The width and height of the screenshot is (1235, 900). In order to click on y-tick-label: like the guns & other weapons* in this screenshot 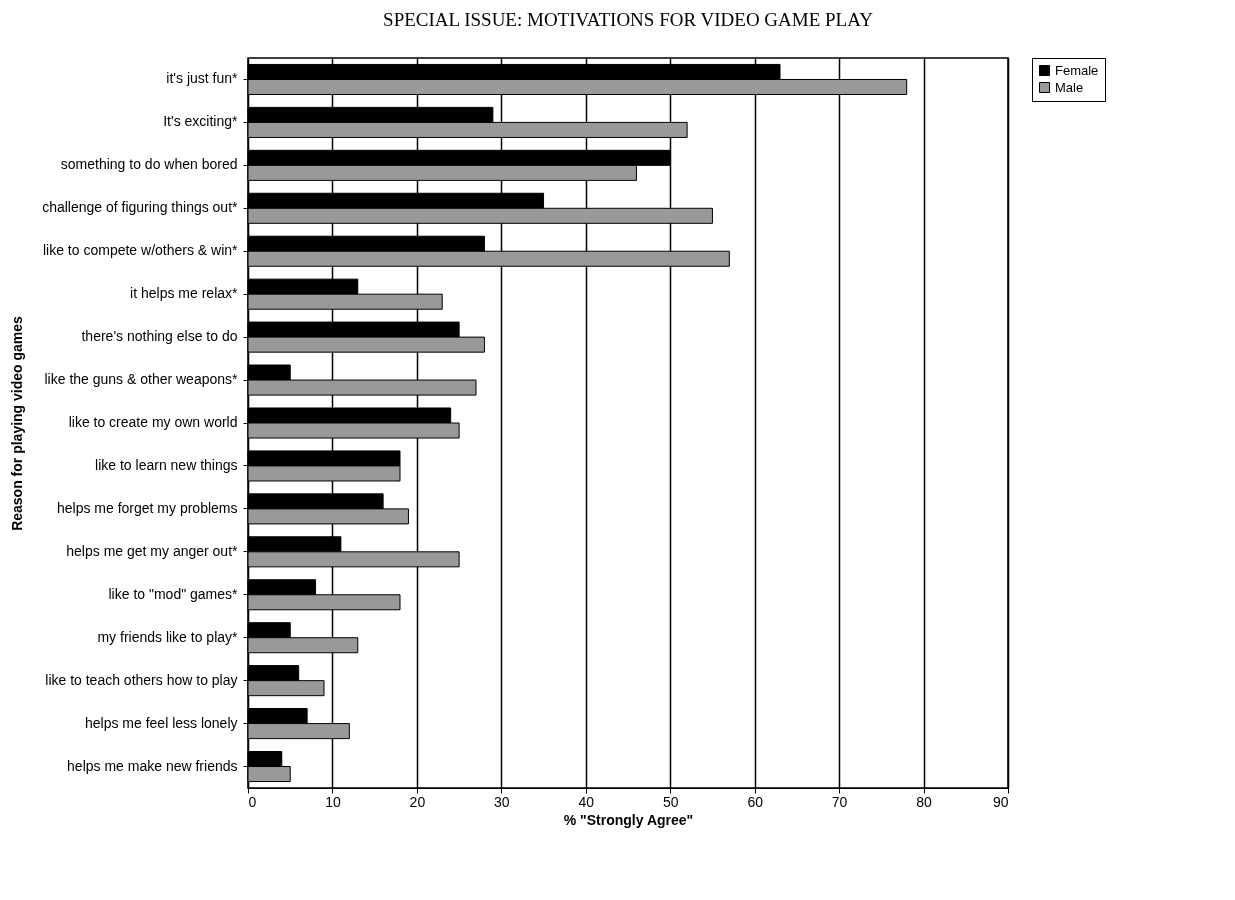, I will do `click(141, 379)`.